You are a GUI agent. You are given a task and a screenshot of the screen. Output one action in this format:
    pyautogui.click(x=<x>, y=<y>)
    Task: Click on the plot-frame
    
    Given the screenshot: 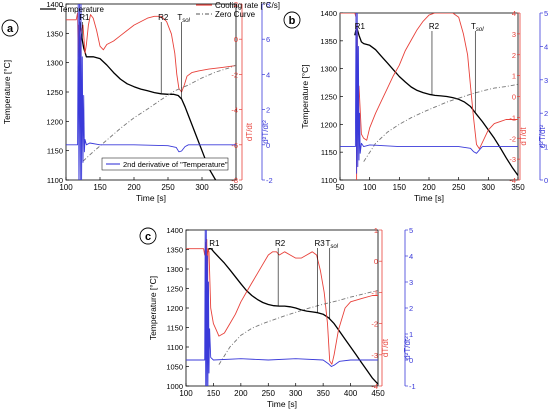 What is the action you would take?
    pyautogui.click(x=429, y=96)
    